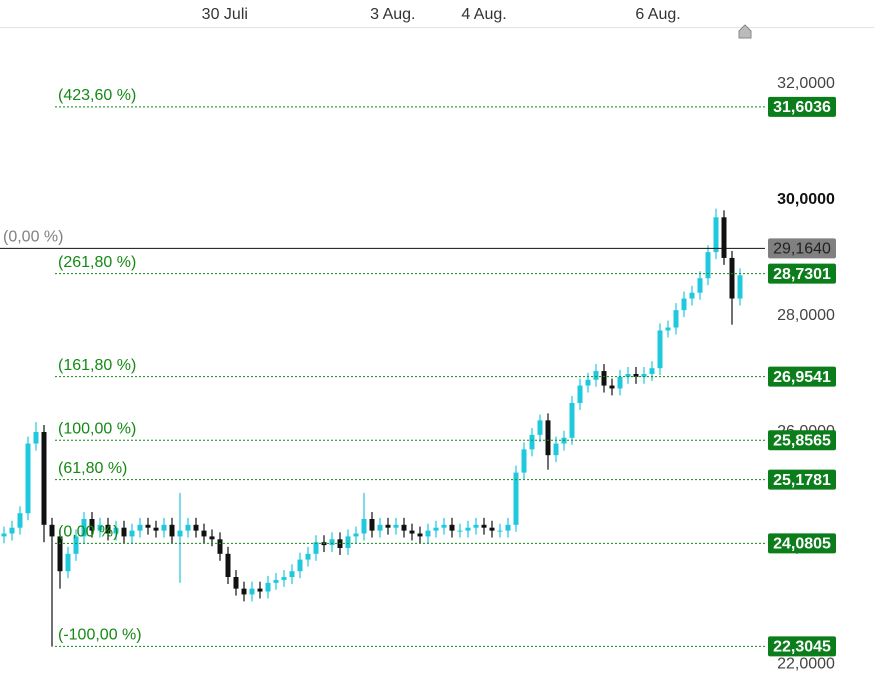 The width and height of the screenshot is (874, 689). Describe the element at coordinates (97, 95) in the screenshot. I see `fib-label: (423,60 %)` at that location.